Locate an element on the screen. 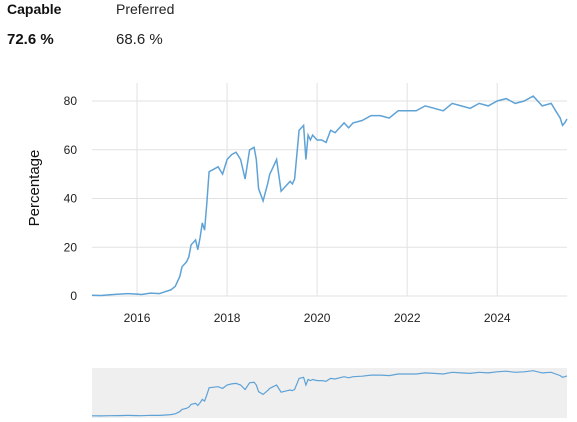 This screenshot has height=422, width=577. capable-stat: Capable 72.6 % is located at coordinates (34, 24).